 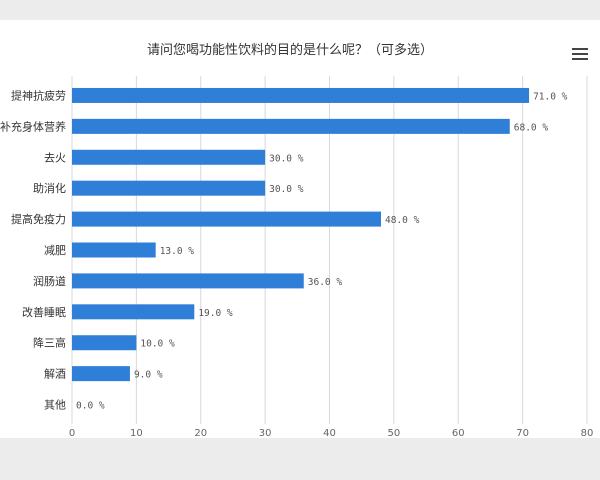 I want to click on hamburger-menu-icon, so click(x=580, y=55).